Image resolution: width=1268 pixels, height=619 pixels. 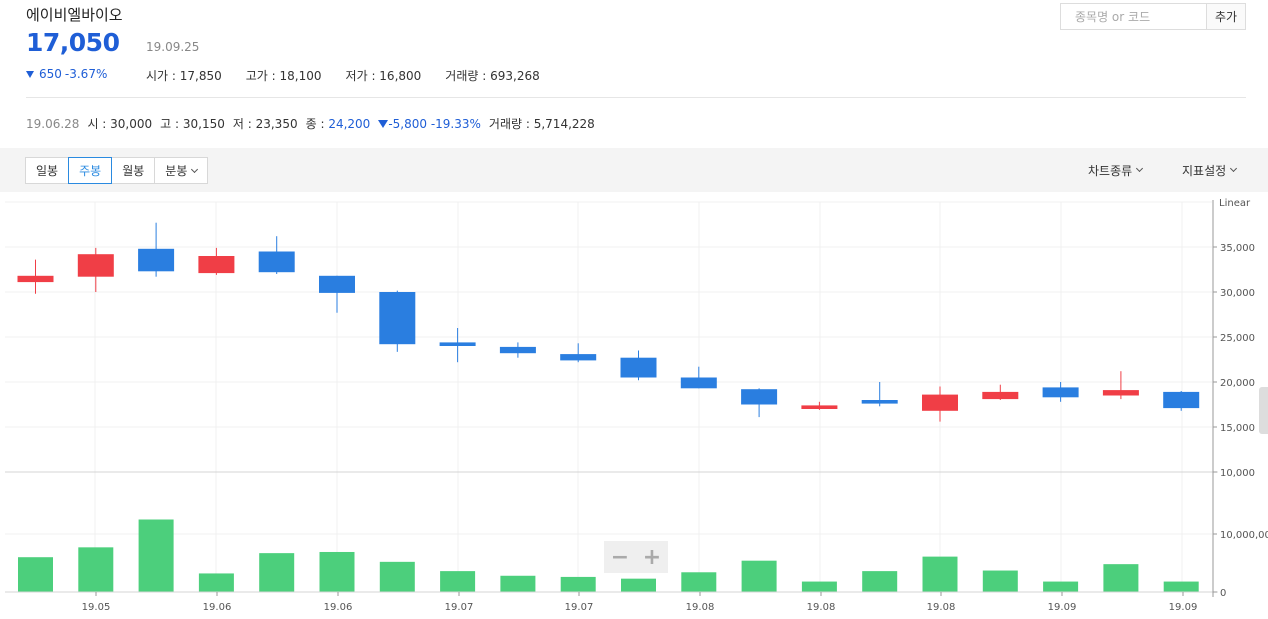 I want to click on price-change: 650 -3.67%, so click(x=66, y=74).